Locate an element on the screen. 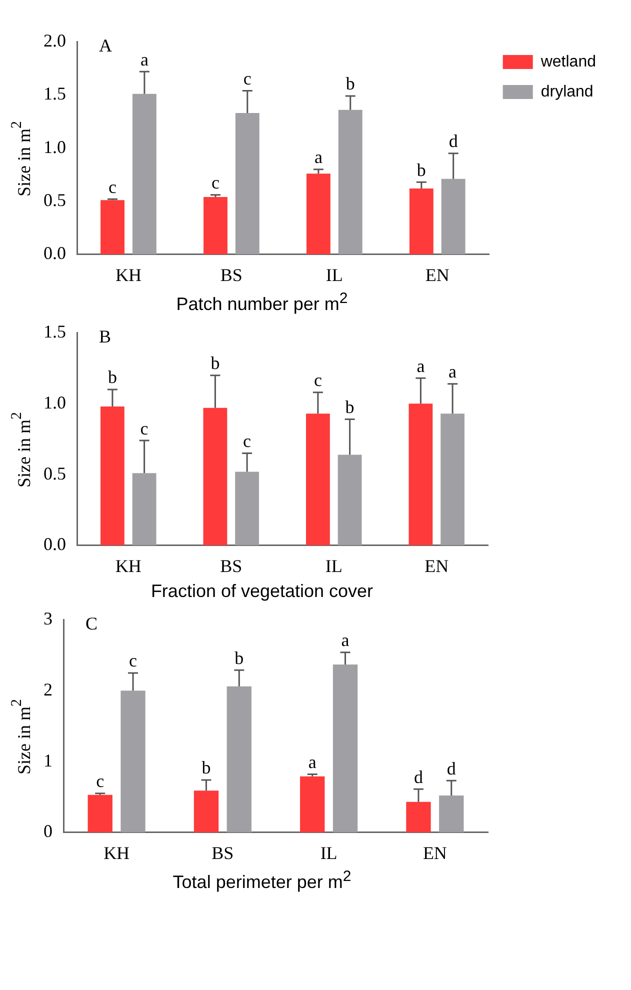 The height and width of the screenshot is (990, 631). chart-title: A is located at coordinates (105, 46).